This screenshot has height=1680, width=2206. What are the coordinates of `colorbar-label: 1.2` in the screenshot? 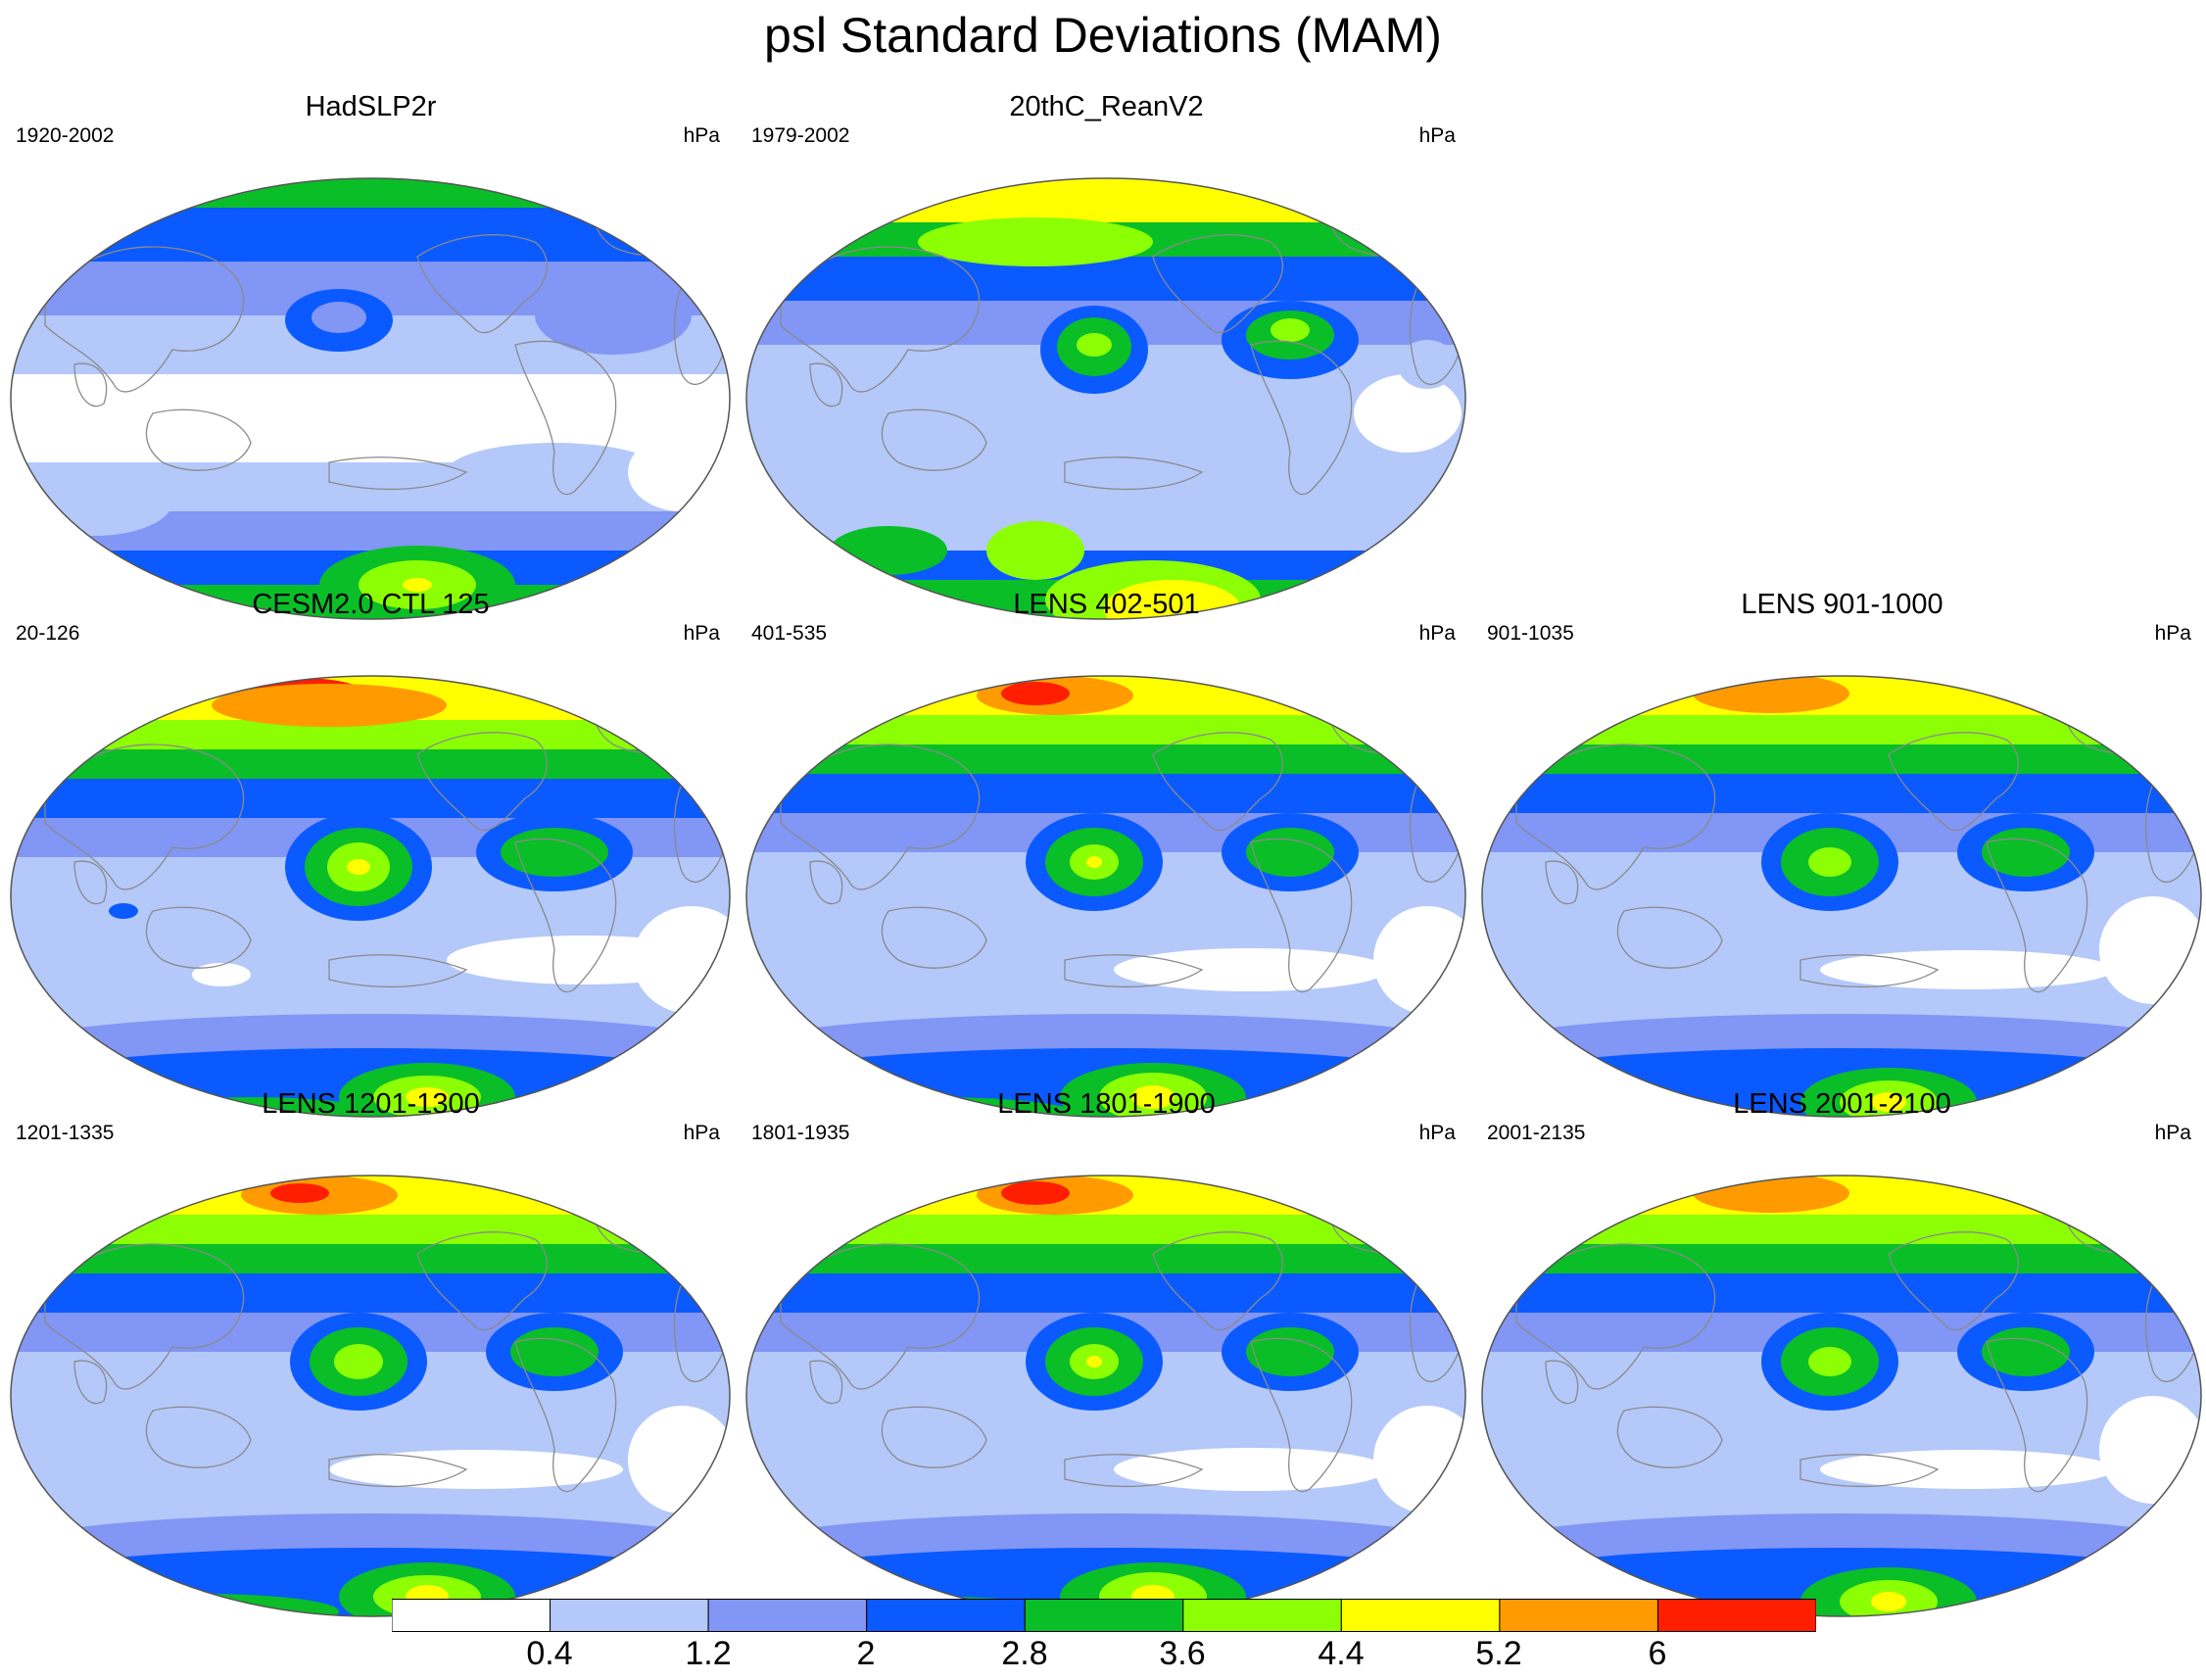 It's located at (708, 1653).